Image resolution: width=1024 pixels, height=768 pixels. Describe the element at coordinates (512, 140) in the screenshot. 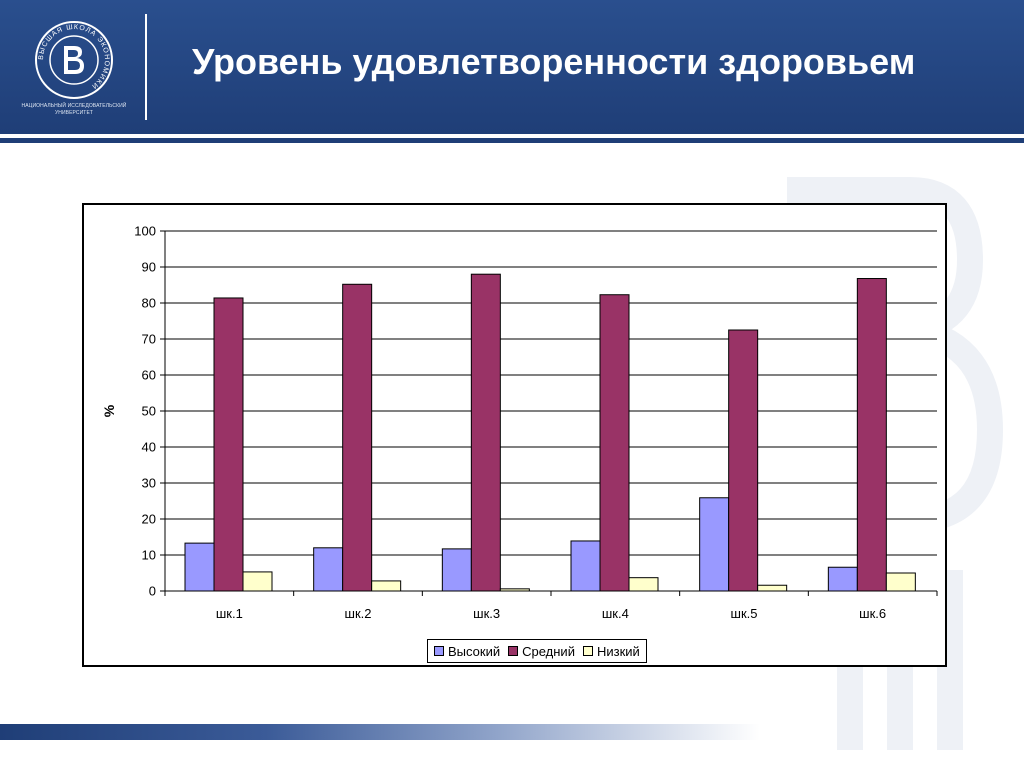

I see `header-underline-blue` at that location.